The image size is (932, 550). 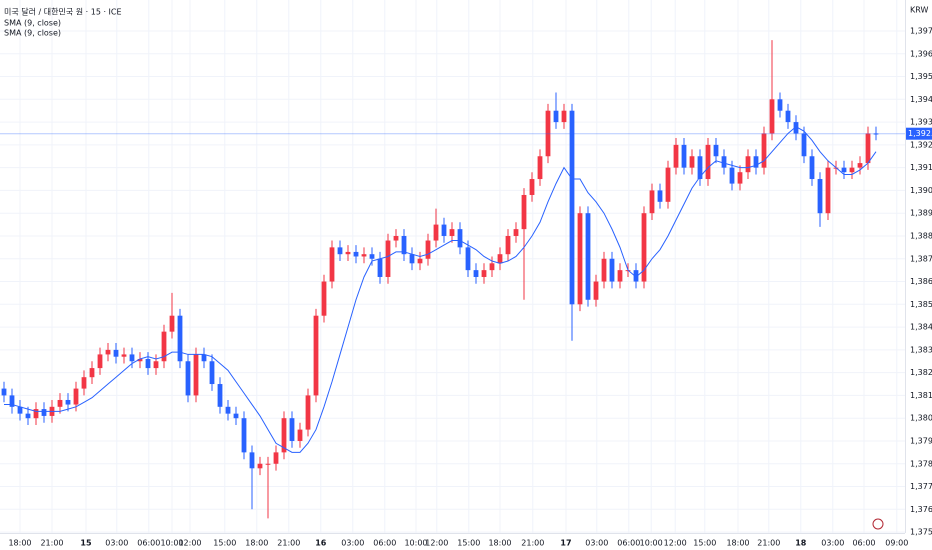 I want to click on y-tick-label: 1,387.00, so click(x=921, y=258).